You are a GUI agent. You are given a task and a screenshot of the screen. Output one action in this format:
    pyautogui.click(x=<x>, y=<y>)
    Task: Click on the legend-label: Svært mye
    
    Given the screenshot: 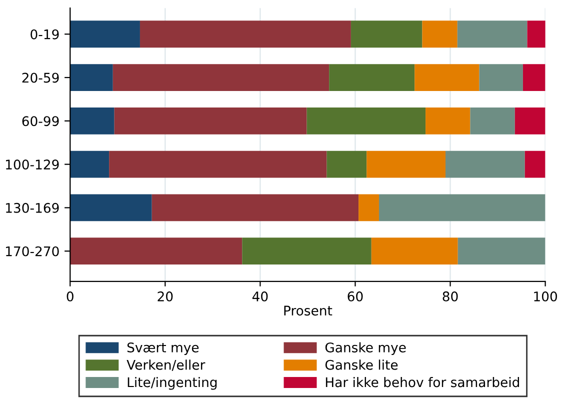 What is the action you would take?
    pyautogui.click(x=163, y=348)
    